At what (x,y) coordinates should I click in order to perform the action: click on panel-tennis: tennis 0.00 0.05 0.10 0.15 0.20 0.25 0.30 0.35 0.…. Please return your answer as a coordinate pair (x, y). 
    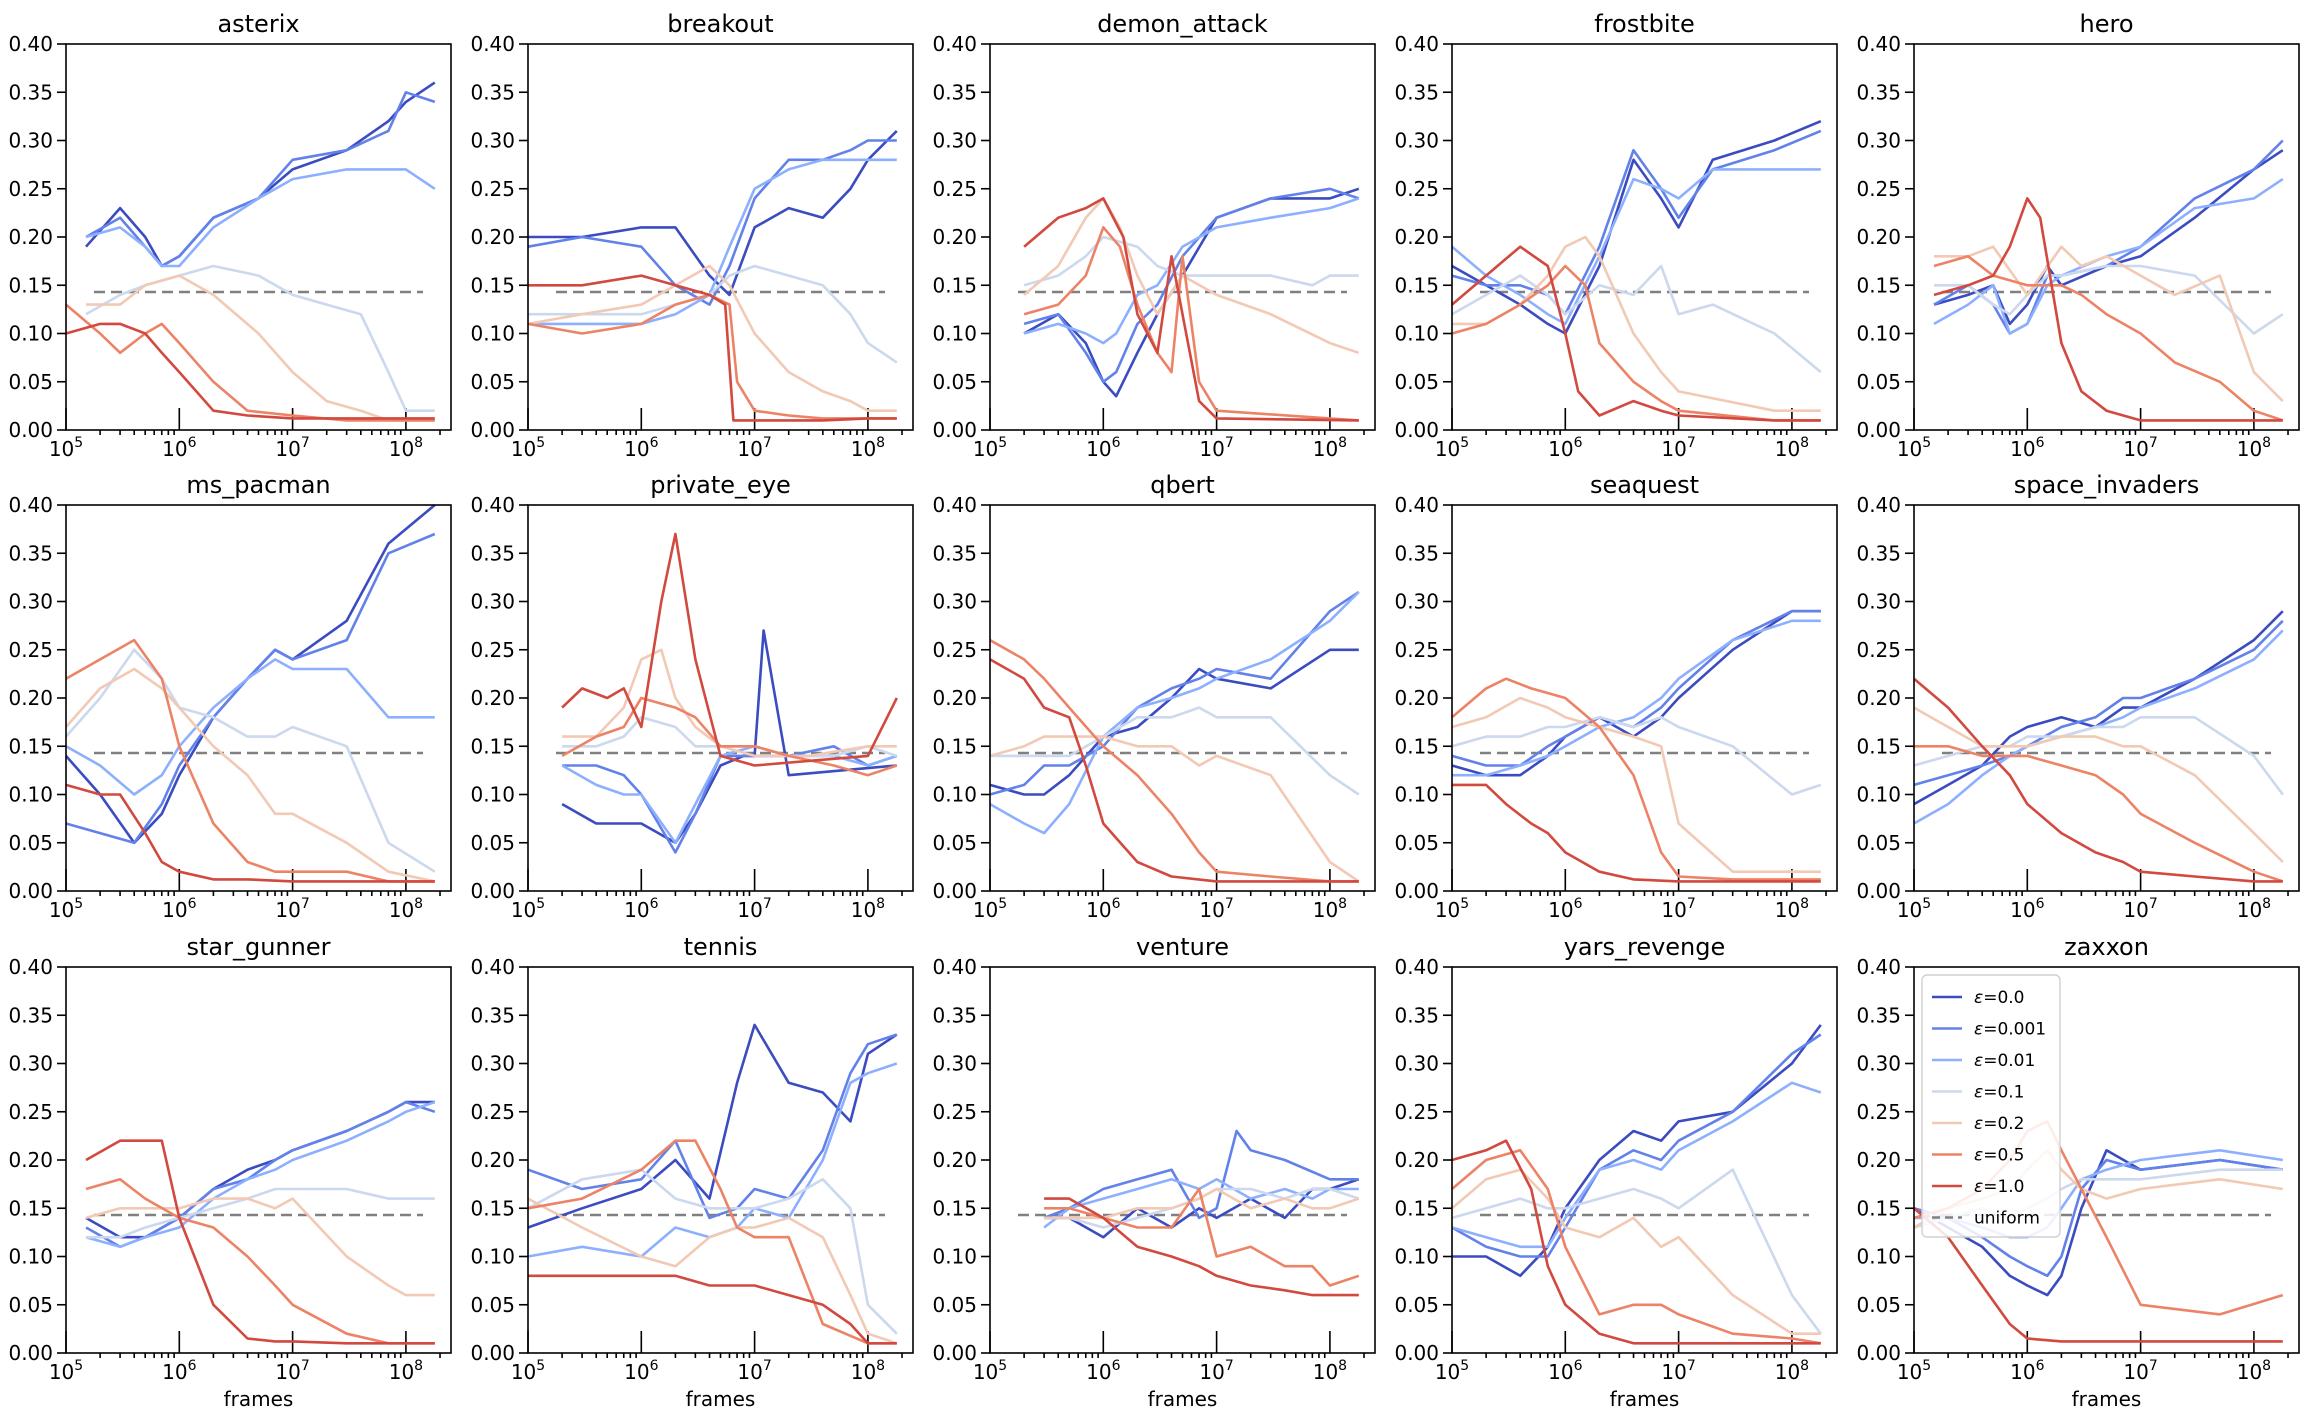
    Looking at the image, I should click on (692, 1172).